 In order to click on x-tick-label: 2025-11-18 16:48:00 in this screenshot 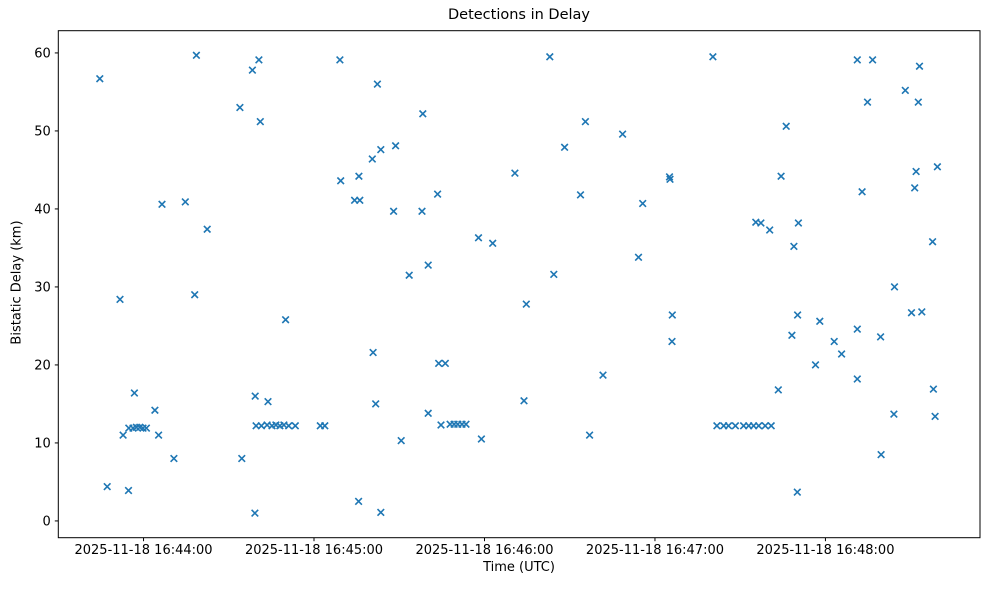, I will do `click(825, 550)`.